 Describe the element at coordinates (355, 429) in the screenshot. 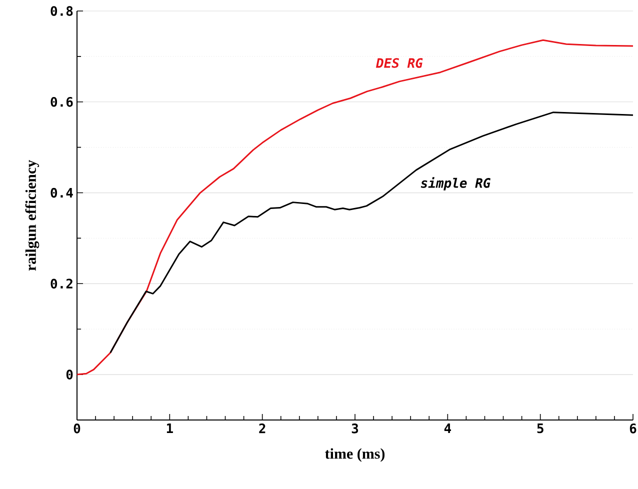

I see `x-tick-label: 3` at that location.